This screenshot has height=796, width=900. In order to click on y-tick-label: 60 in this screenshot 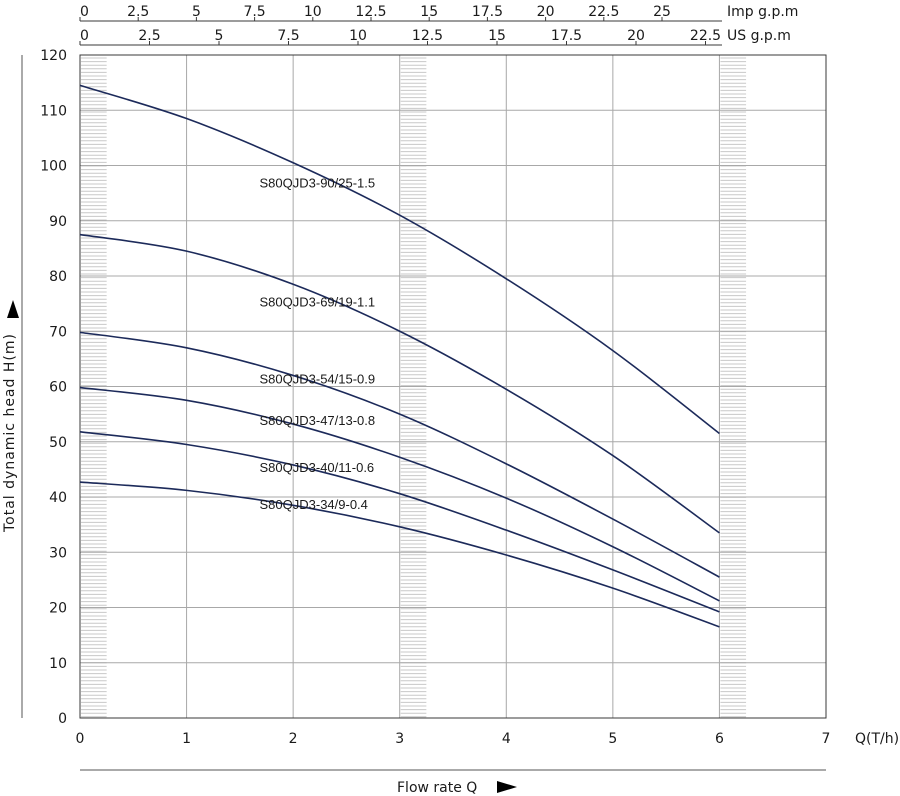, I will do `click(58, 388)`.